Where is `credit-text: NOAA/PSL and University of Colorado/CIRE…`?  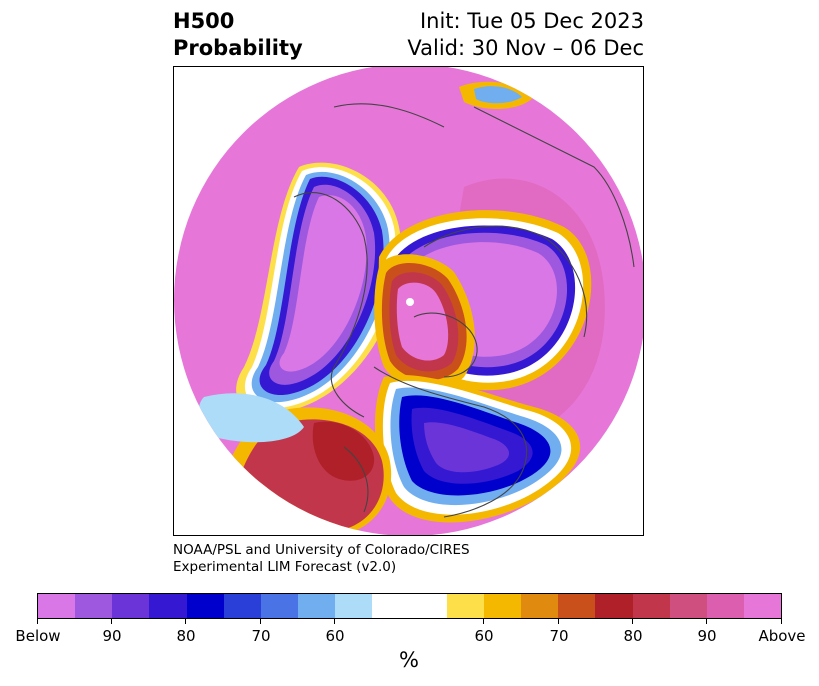
credit-text: NOAA/PSL and University of Colorado/CIRE… is located at coordinates (321, 559).